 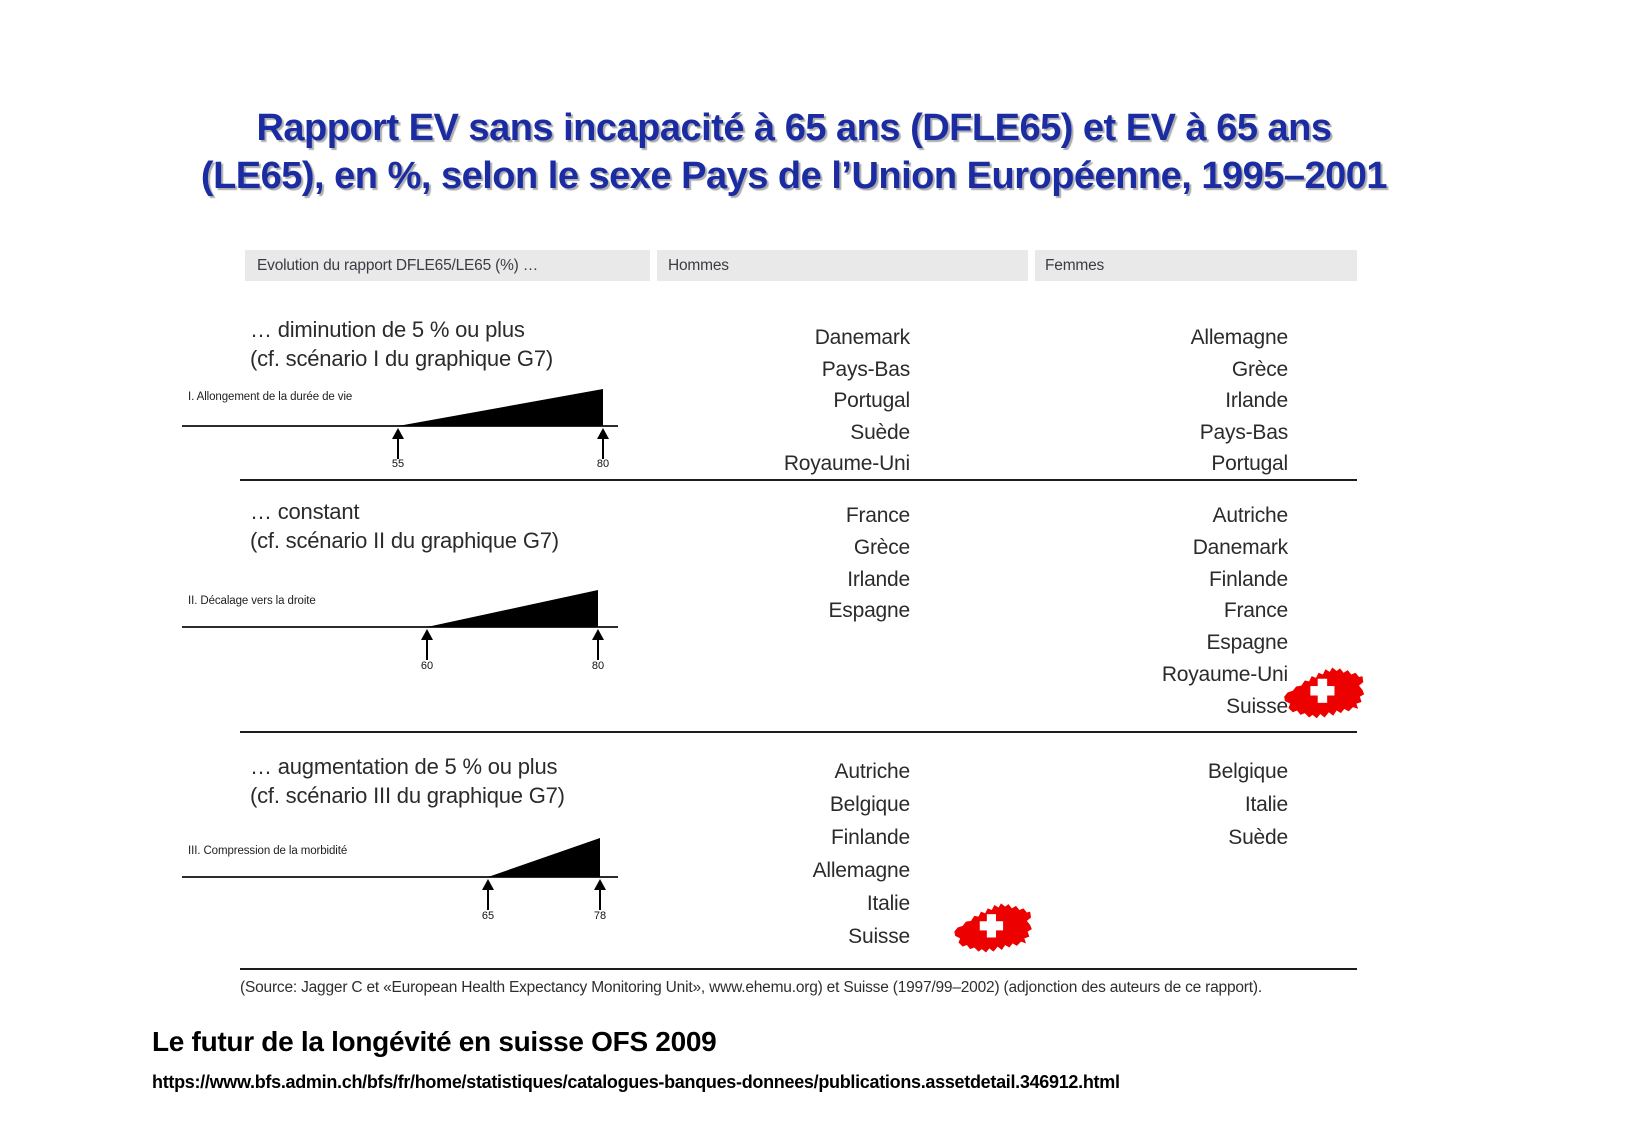 I want to click on header-hommes-label: Hommes, so click(x=698, y=265).